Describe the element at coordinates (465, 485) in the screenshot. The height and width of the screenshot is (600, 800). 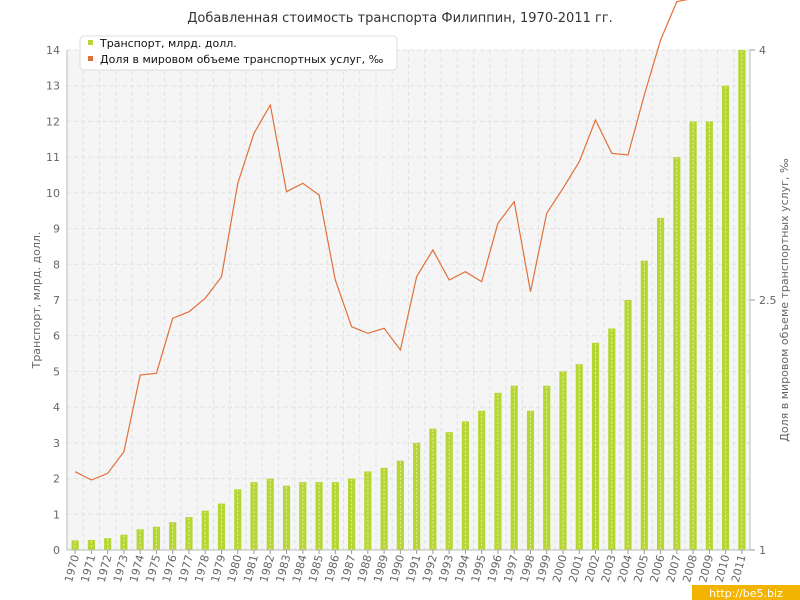
I see `bar-1994` at that location.